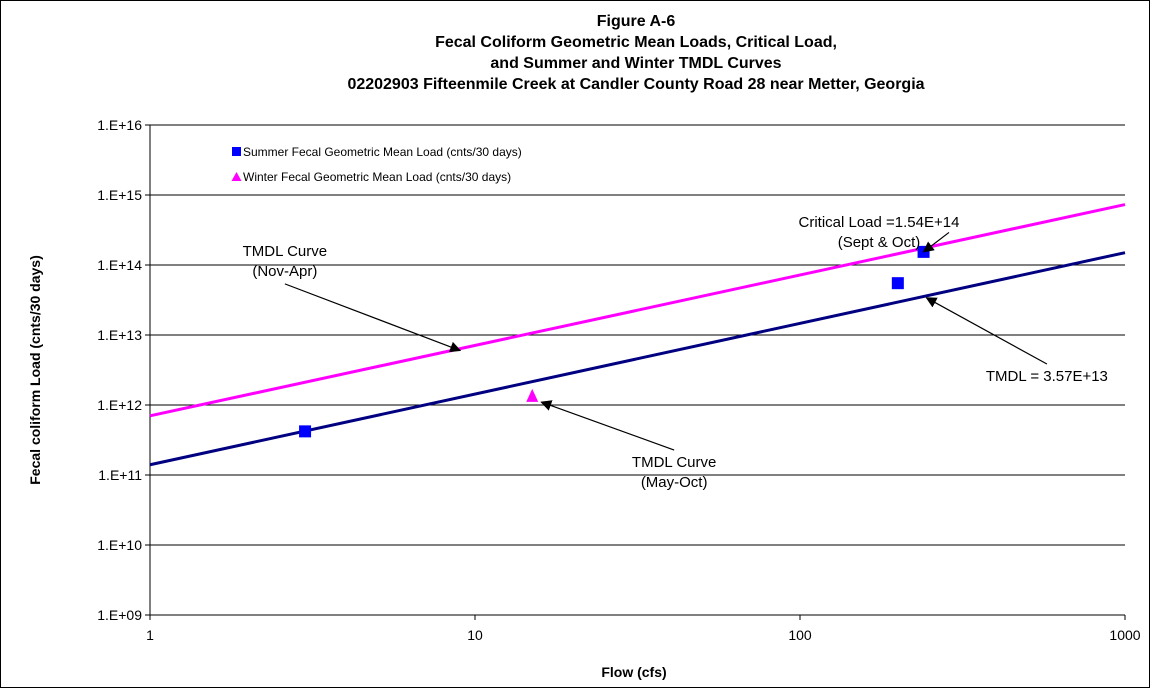 The height and width of the screenshot is (689, 1151). I want to click on y-axis-label: Fecal coliform Load (cnts/30 days), so click(35, 370).